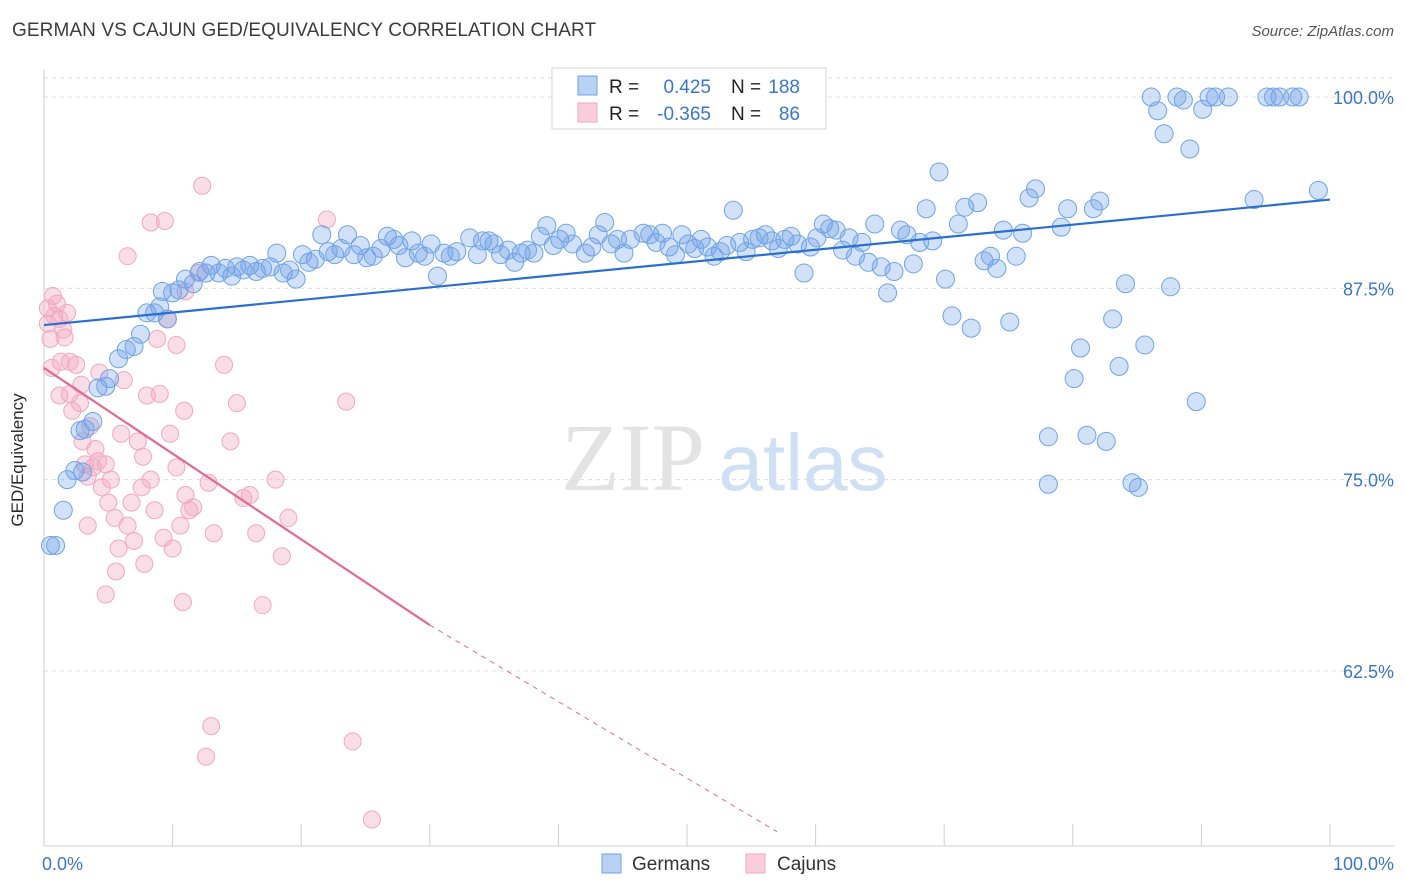 The height and width of the screenshot is (892, 1406). Describe the element at coordinates (1363, 385) in the screenshot. I see `y-tick-labels: 62.5% 75.0% 87.5% 100.0%` at that location.